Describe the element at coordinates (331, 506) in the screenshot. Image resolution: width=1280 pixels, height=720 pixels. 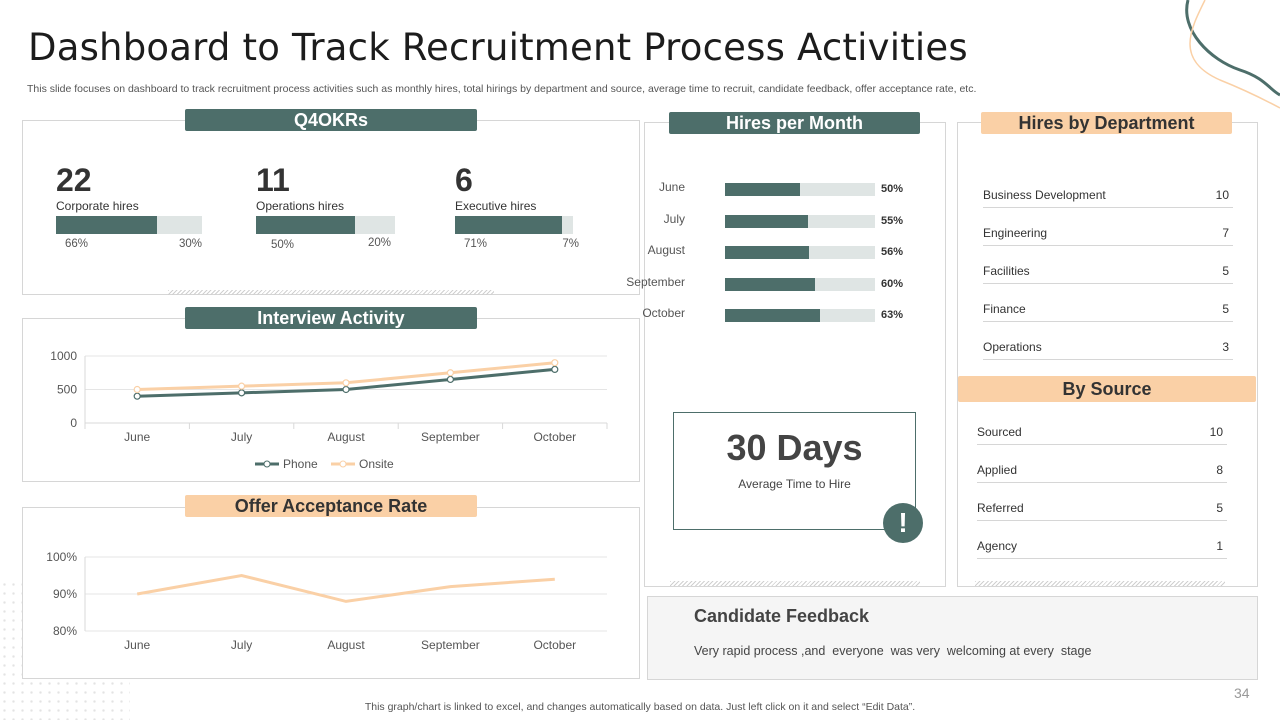
I see `offer-acceptance-title: Offer Acceptance Rate` at that location.